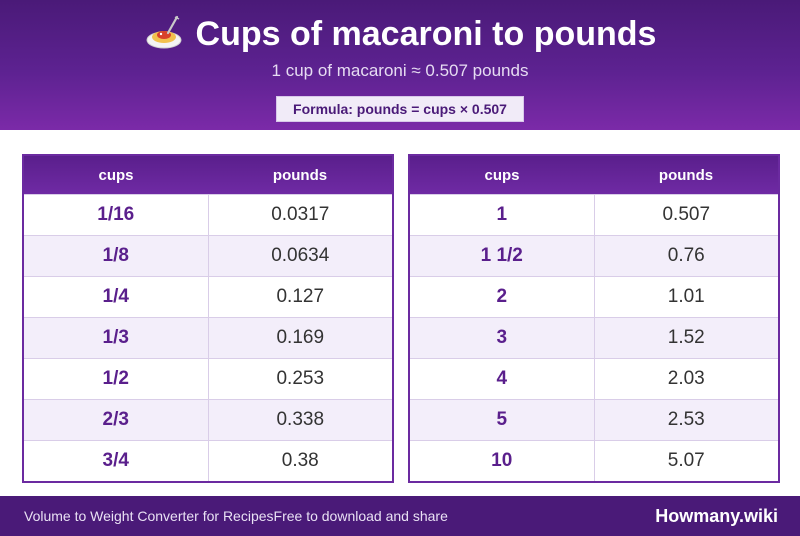 This screenshot has width=800, height=536. What do you see at coordinates (686, 337) in the screenshot?
I see `pounds-cell: 1.52` at bounding box center [686, 337].